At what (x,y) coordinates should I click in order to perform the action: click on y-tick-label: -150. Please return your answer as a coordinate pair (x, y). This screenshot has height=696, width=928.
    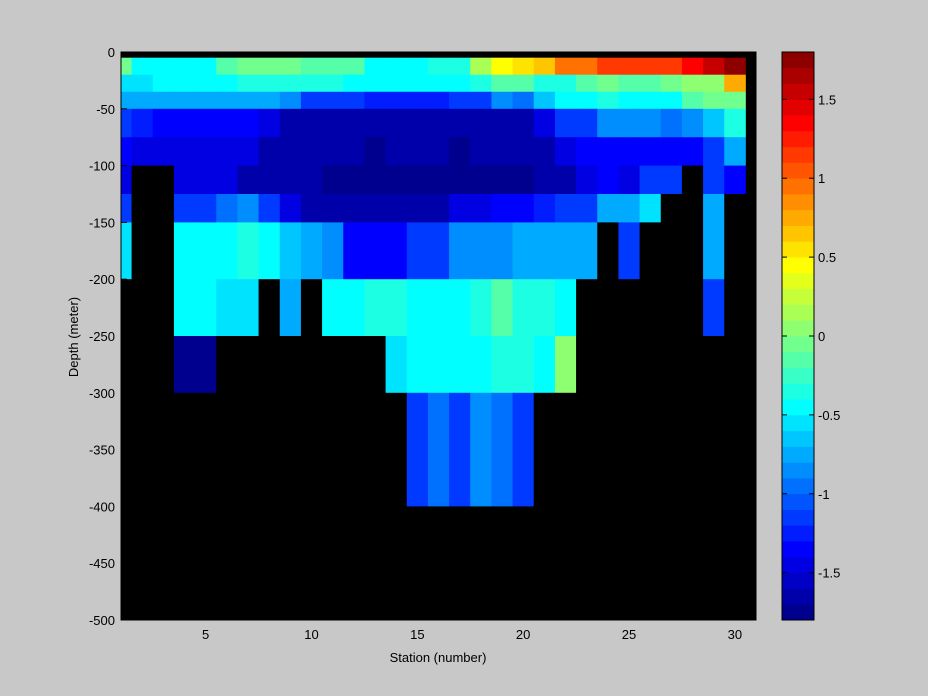
    Looking at the image, I should click on (102, 222).